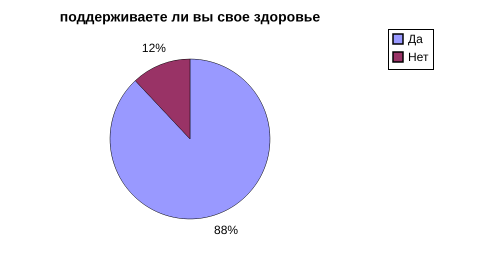 This screenshot has height=280, width=491. What do you see at coordinates (190, 16) in the screenshot?
I see `chart-title: поддерживаете ли вы свое здоровье` at bounding box center [190, 16].